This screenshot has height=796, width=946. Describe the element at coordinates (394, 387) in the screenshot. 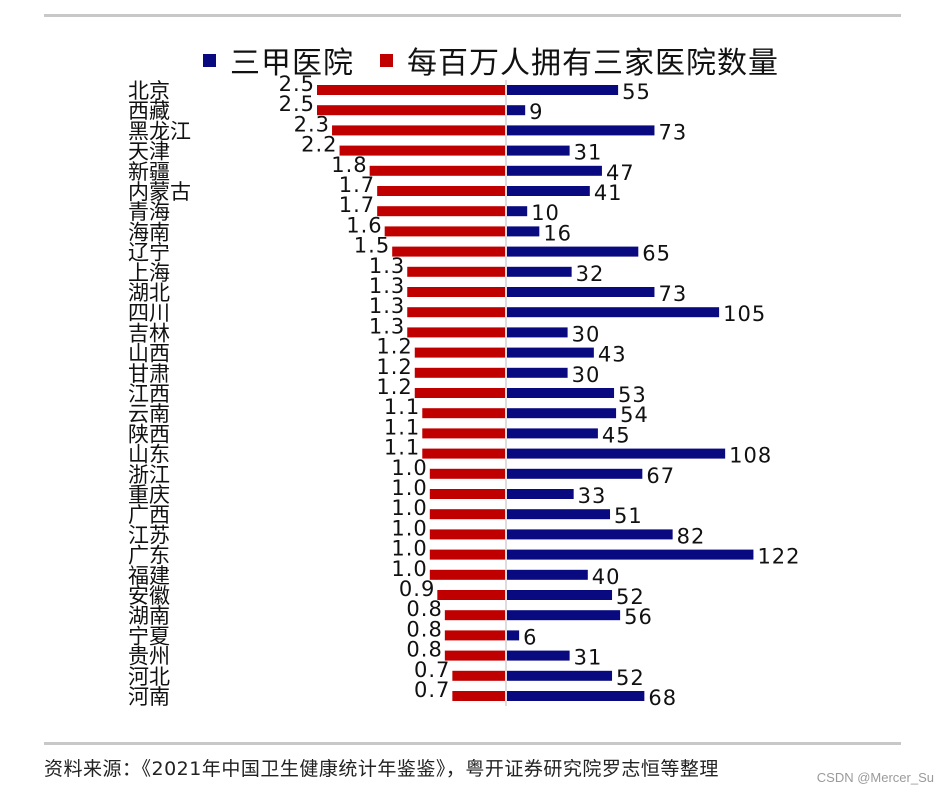

I see `data-label-per-million-15: 1.2` at that location.